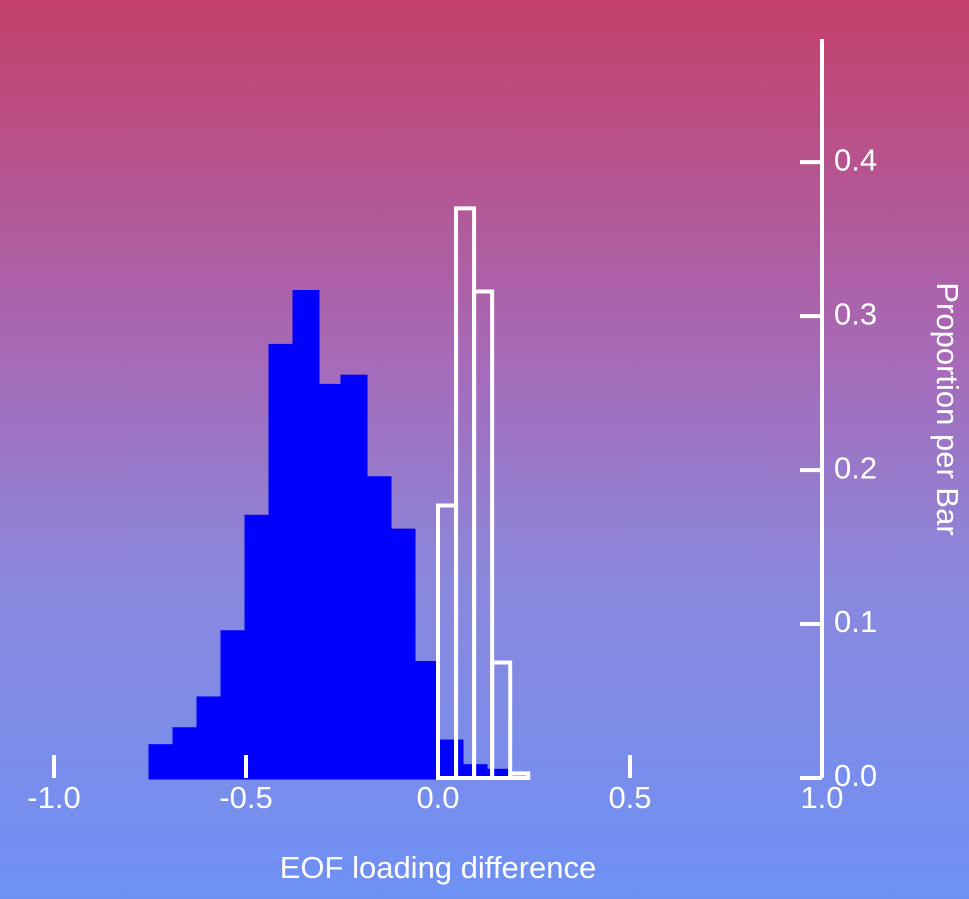  What do you see at coordinates (947, 408) in the screenshot?
I see `y-axis-title: Proportion per Bar` at bounding box center [947, 408].